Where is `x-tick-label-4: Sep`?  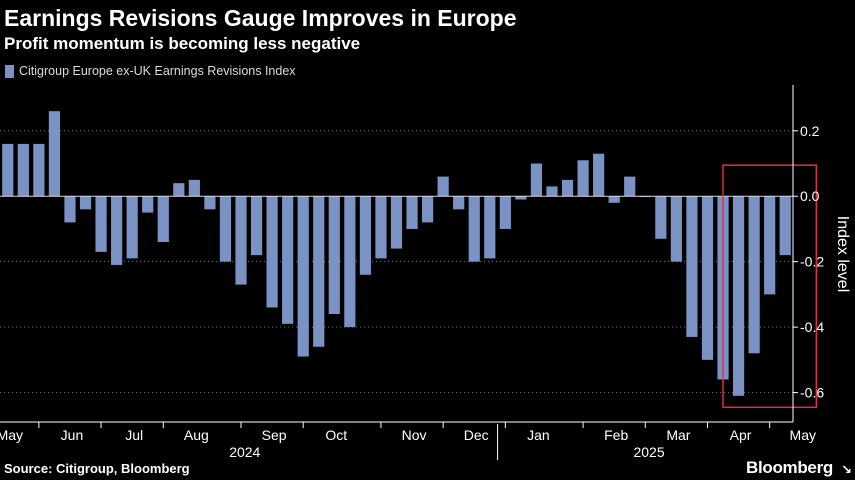 x-tick-label-4: Sep is located at coordinates (274, 435).